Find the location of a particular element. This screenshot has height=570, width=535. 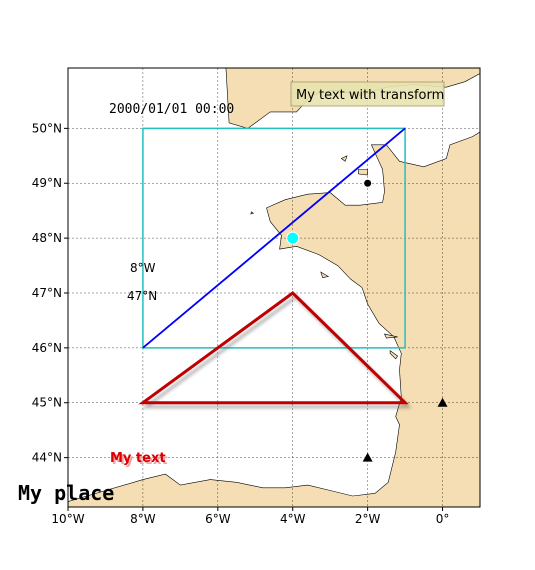

ile-de-re is located at coordinates (390, 336).